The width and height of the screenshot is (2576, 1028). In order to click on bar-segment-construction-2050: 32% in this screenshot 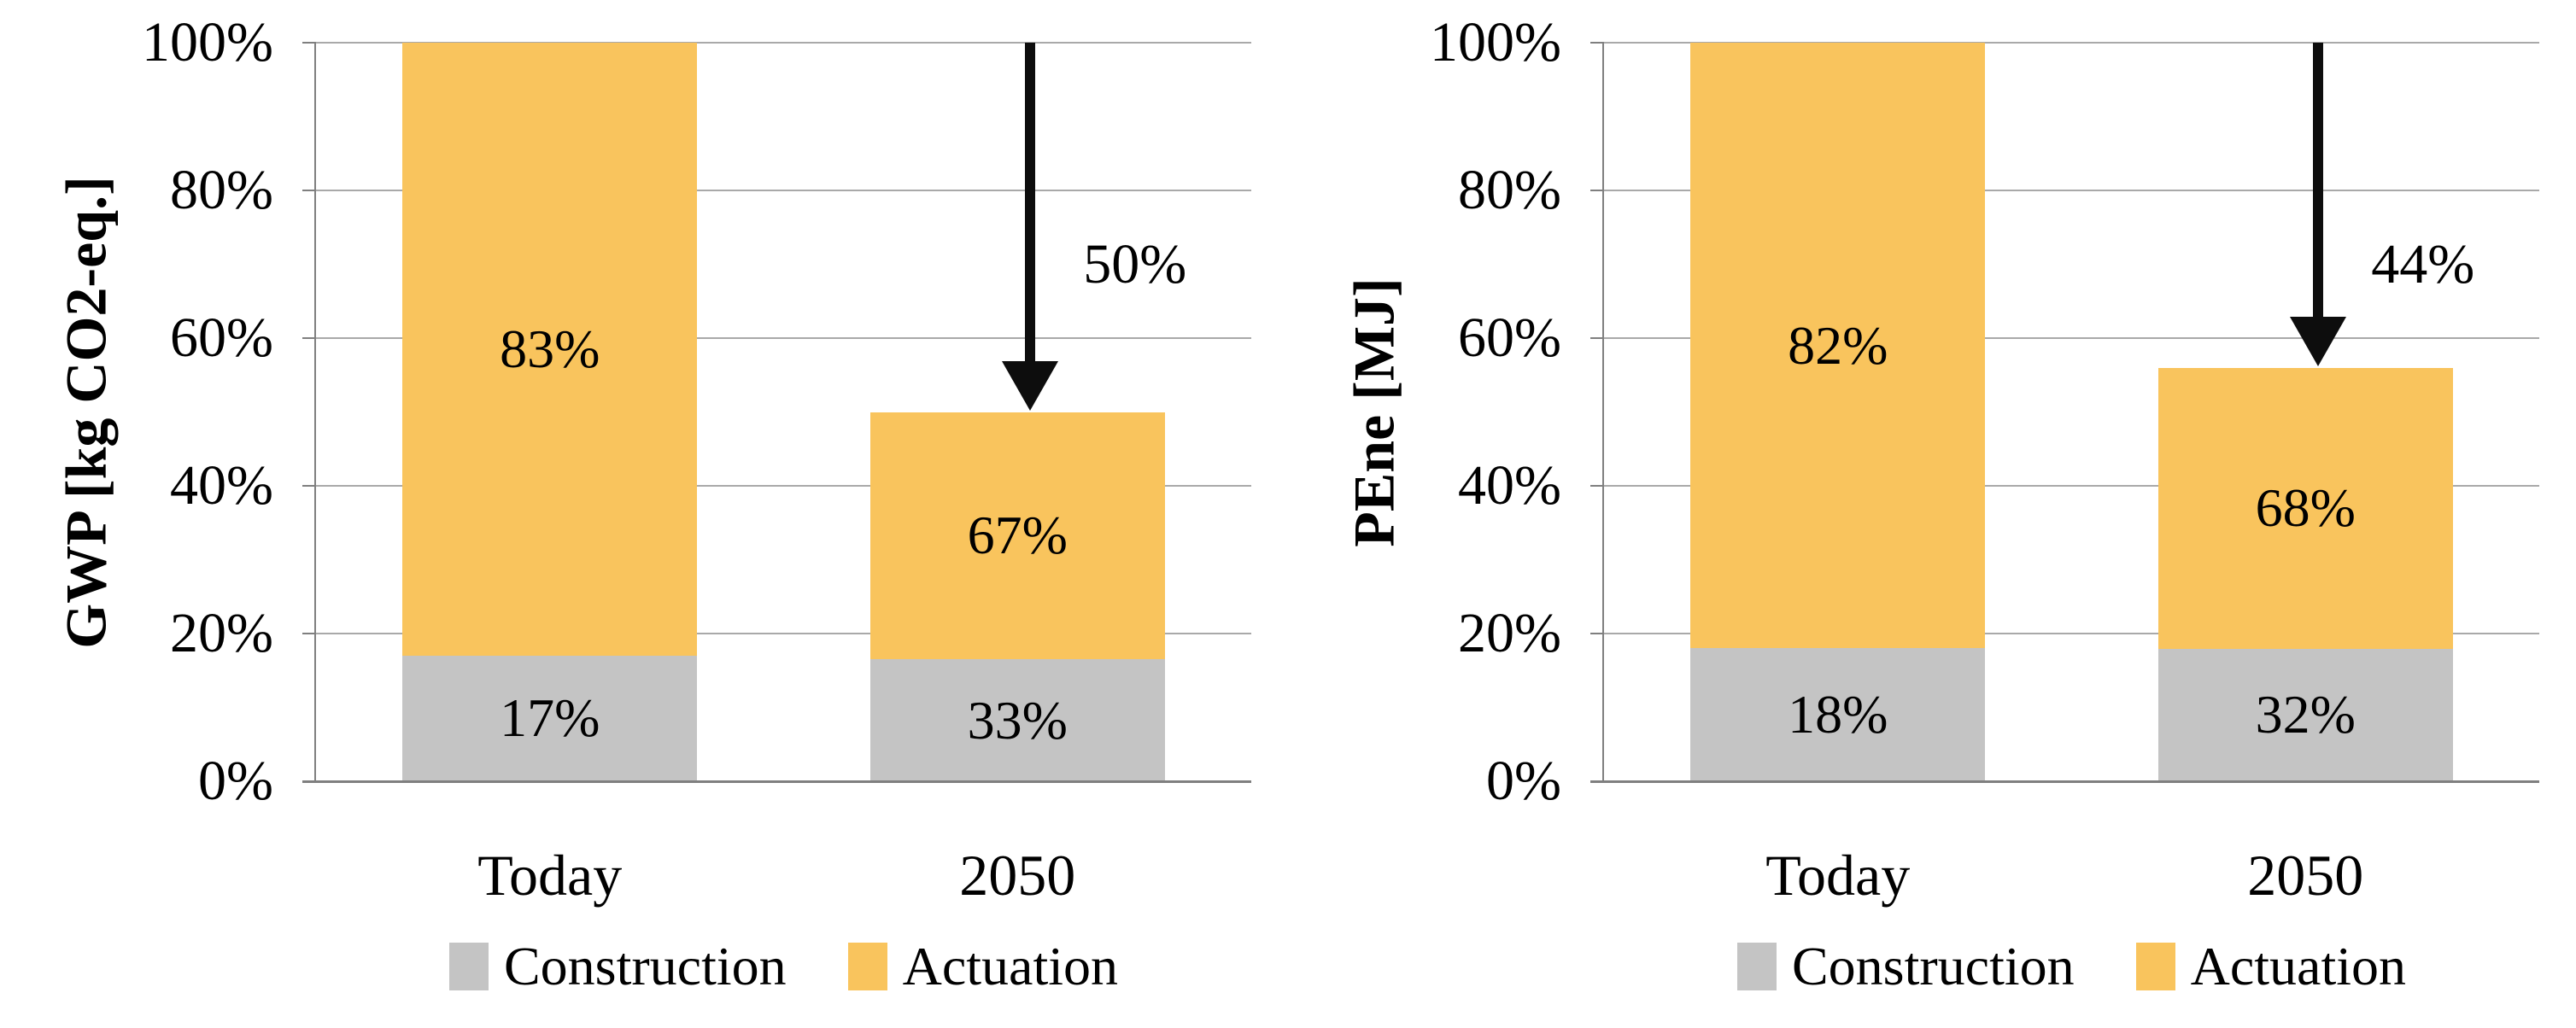, I will do `click(2305, 715)`.